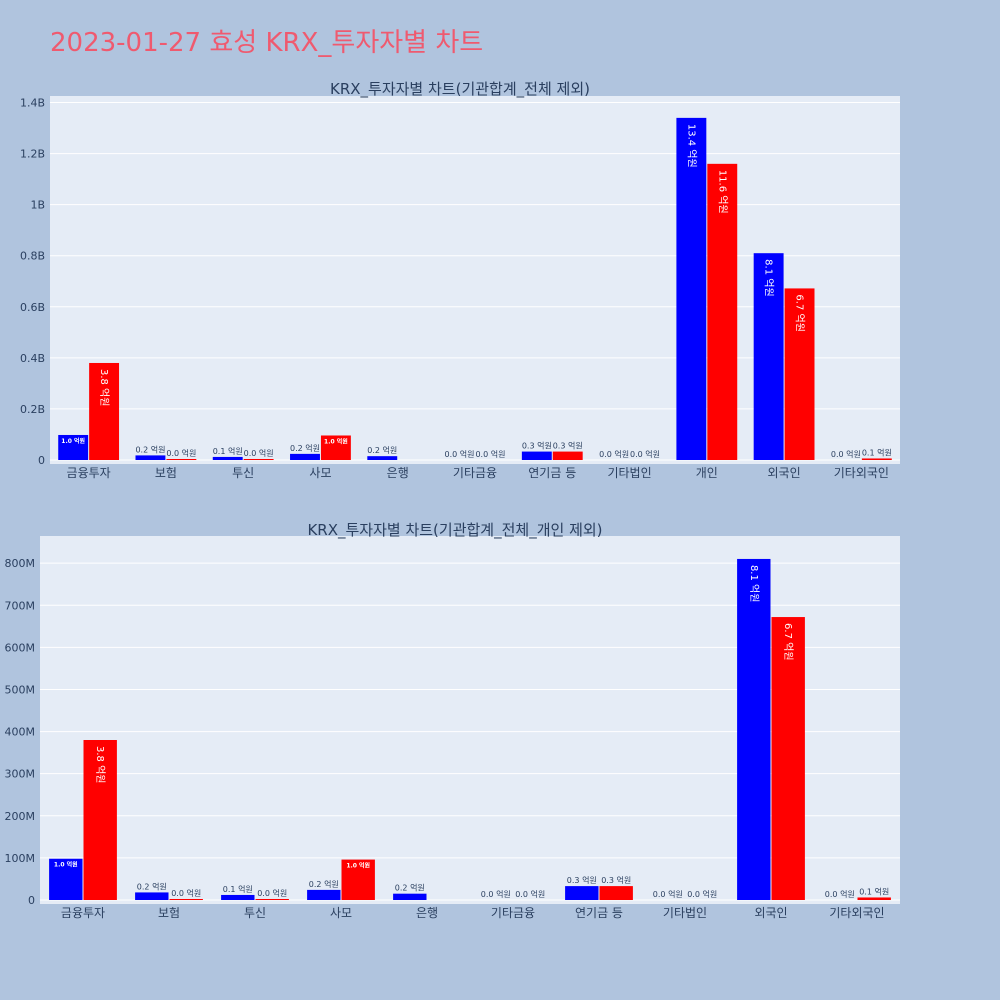  Describe the element at coordinates (20, 816) in the screenshot. I see `y-tick-label: 200M` at that location.